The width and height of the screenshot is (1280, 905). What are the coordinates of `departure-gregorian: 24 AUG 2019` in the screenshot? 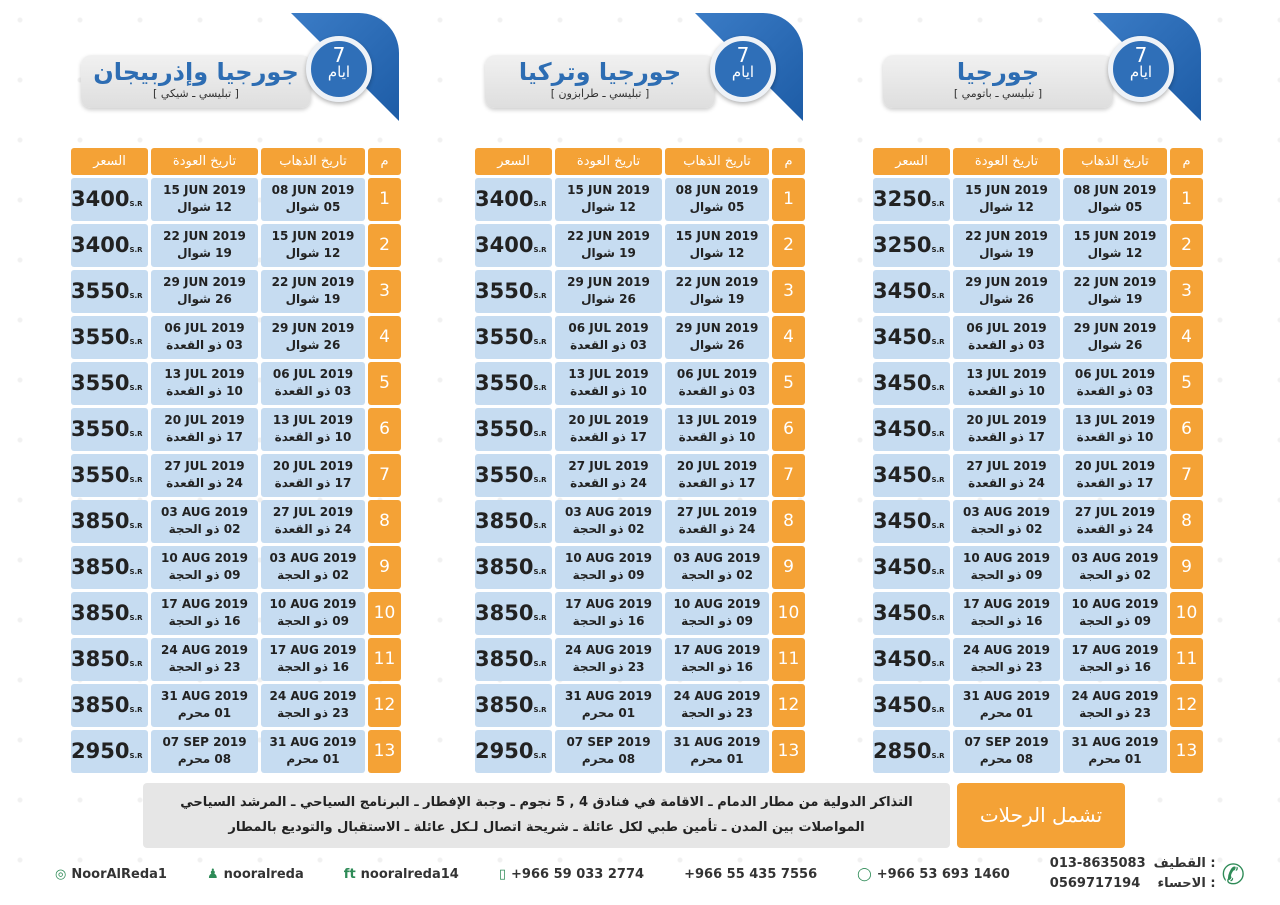 It's located at (313, 696).